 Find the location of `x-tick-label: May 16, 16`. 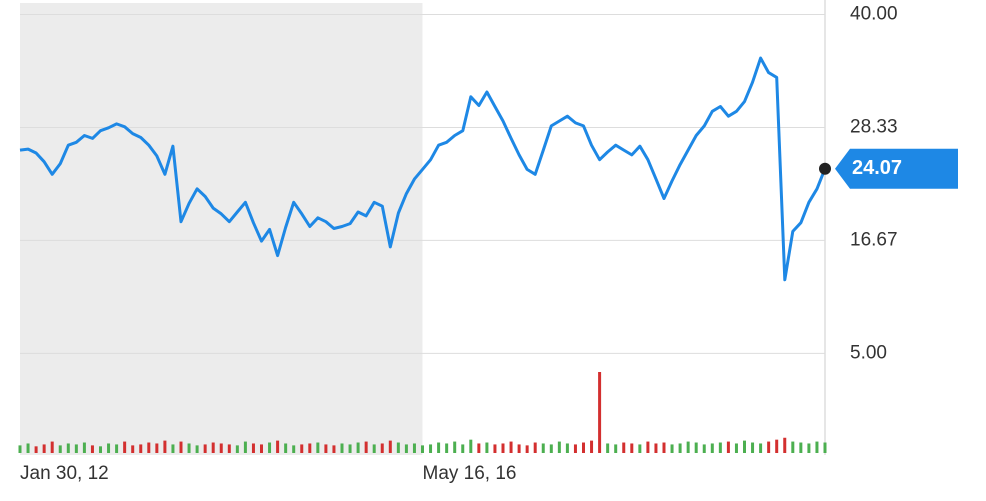

x-tick-label: May 16, 16 is located at coordinates (470, 473).